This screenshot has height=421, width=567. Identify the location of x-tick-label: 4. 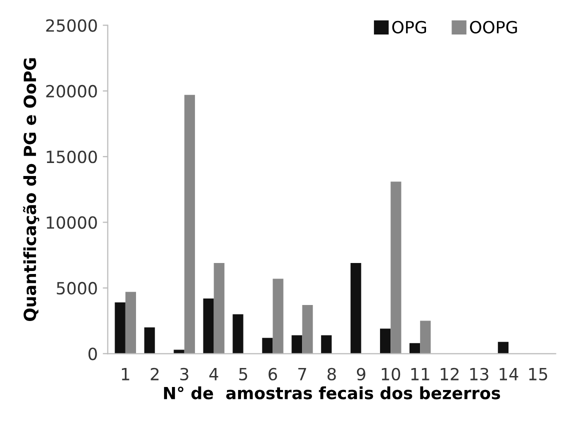
(213, 374).